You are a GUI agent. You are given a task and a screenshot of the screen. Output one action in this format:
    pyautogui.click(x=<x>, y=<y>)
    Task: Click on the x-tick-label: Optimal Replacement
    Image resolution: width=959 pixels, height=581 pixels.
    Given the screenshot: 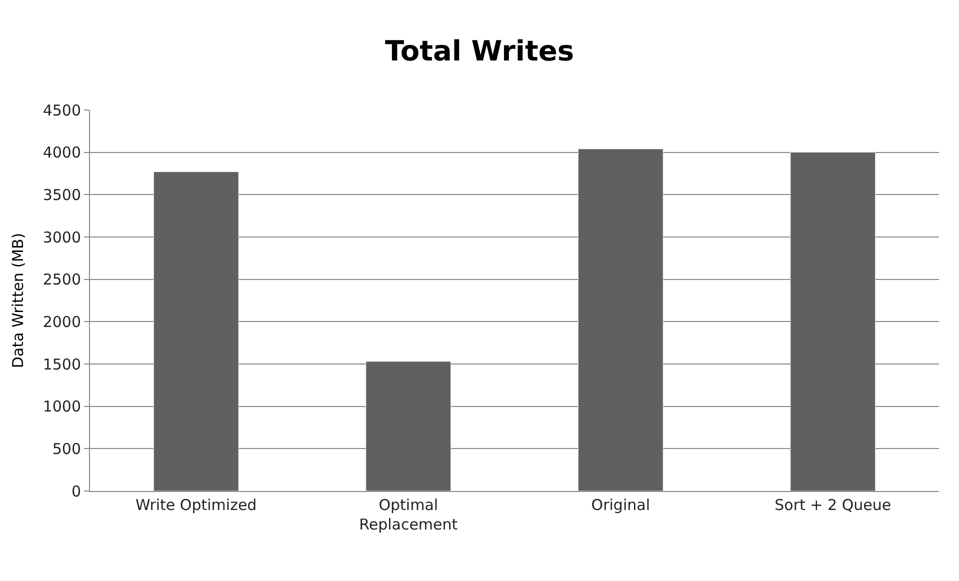 What is the action you would take?
    pyautogui.click(x=408, y=515)
    